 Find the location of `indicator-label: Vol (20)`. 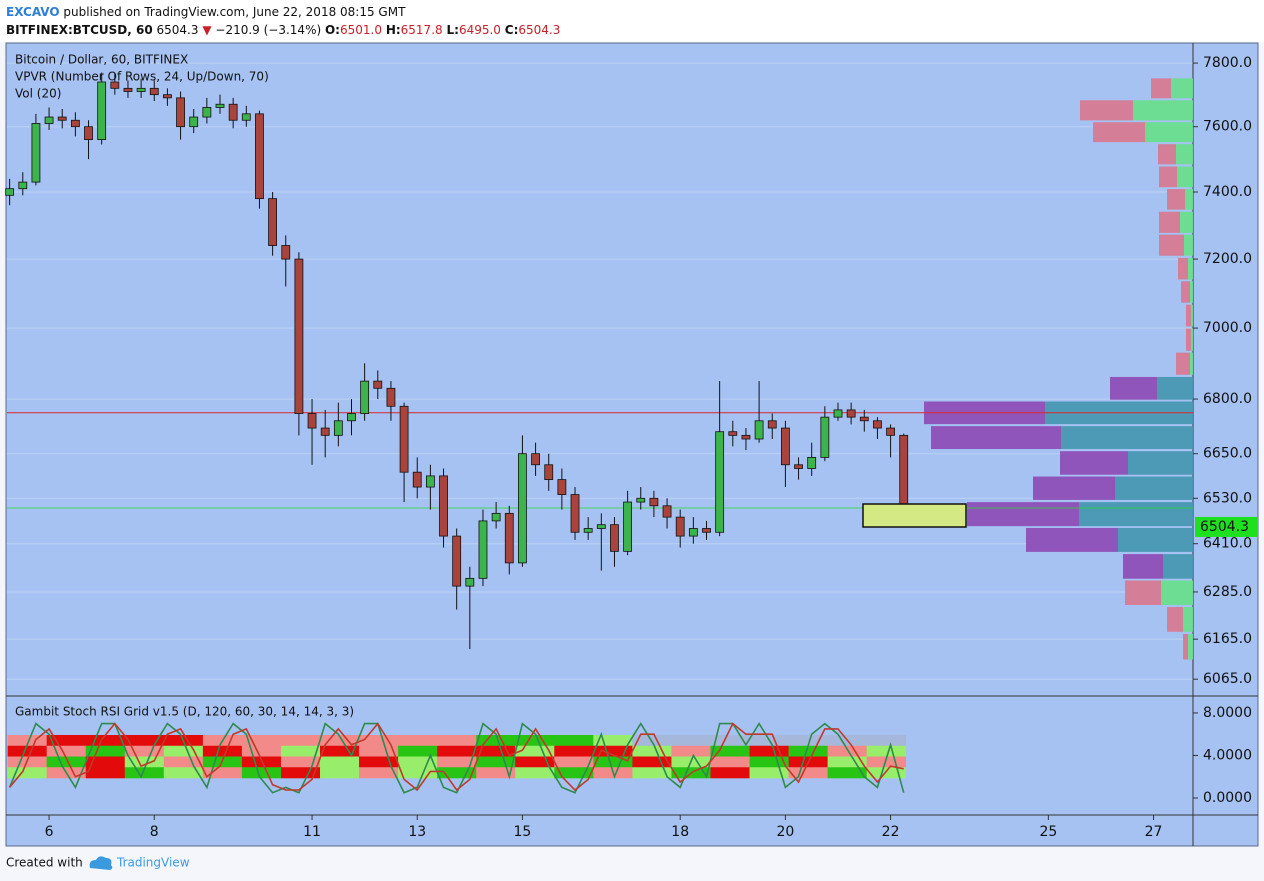

indicator-label: Vol (20) is located at coordinates (38, 94).